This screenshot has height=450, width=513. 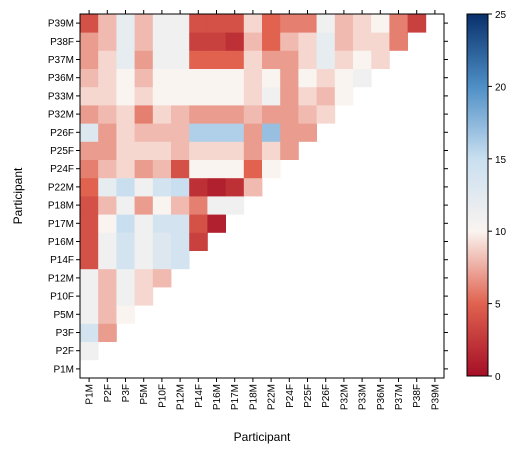 I want to click on y-tick-label: P33M, so click(x=61, y=96).